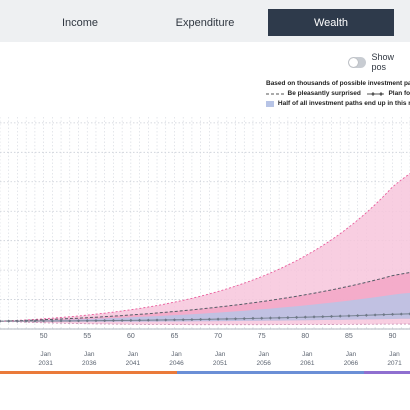  Describe the element at coordinates (176, 363) in the screenshot. I see `year-tick-year: 2046` at that location.